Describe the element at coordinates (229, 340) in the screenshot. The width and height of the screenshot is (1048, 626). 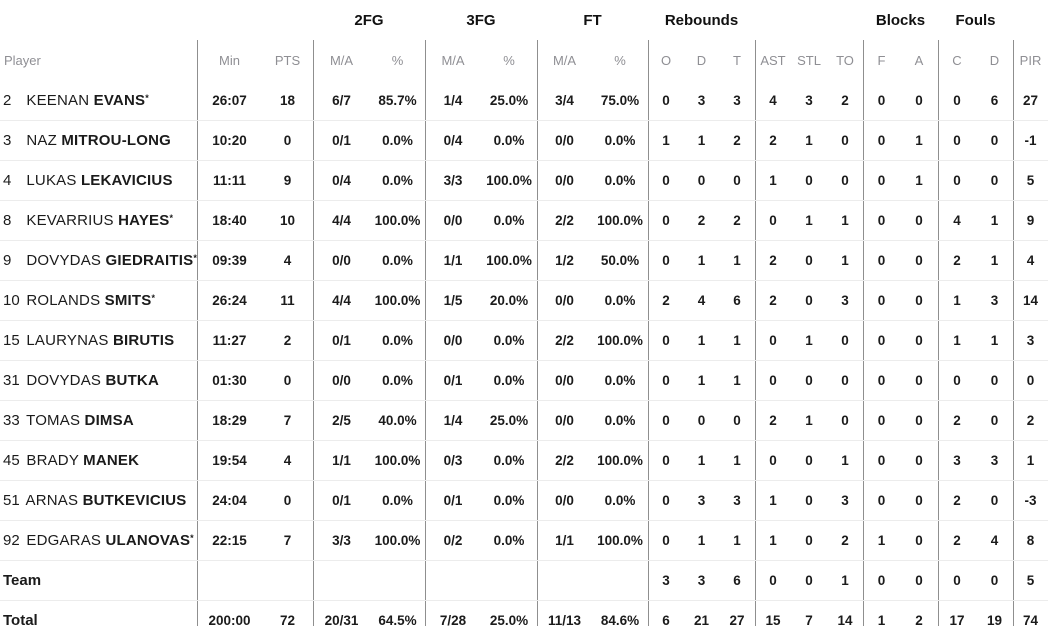
I see `cell-min: 11:27` at that location.